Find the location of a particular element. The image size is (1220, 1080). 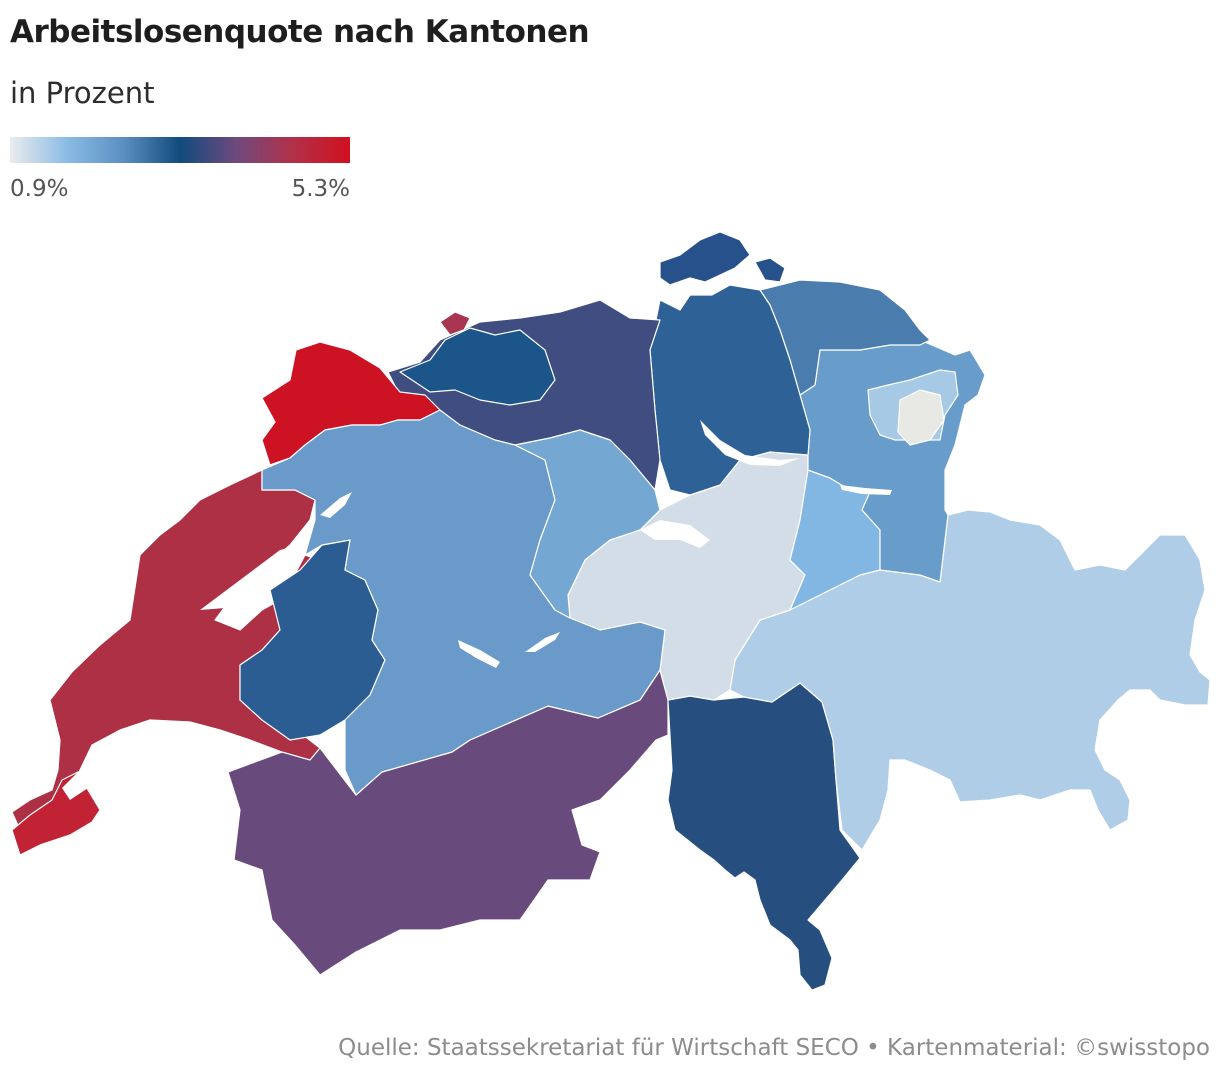

color-scale-legend is located at coordinates (180, 150).